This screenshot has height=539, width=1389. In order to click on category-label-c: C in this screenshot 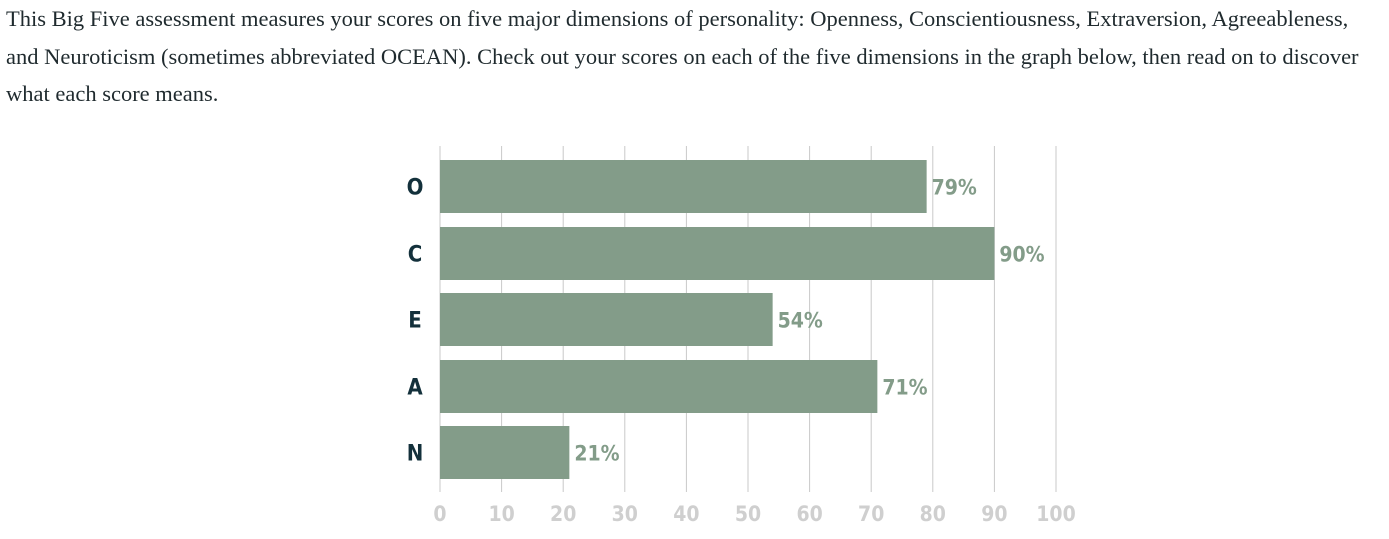, I will do `click(415, 255)`.